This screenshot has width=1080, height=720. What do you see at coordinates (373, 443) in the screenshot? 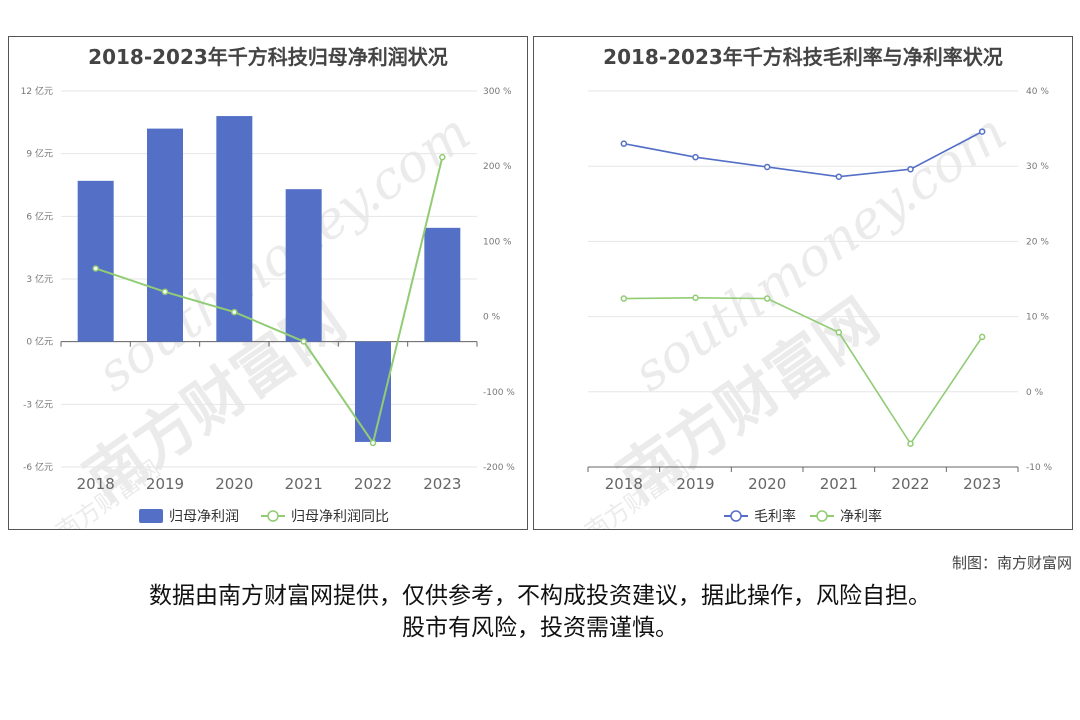
I see `yoy-point-2022` at bounding box center [373, 443].